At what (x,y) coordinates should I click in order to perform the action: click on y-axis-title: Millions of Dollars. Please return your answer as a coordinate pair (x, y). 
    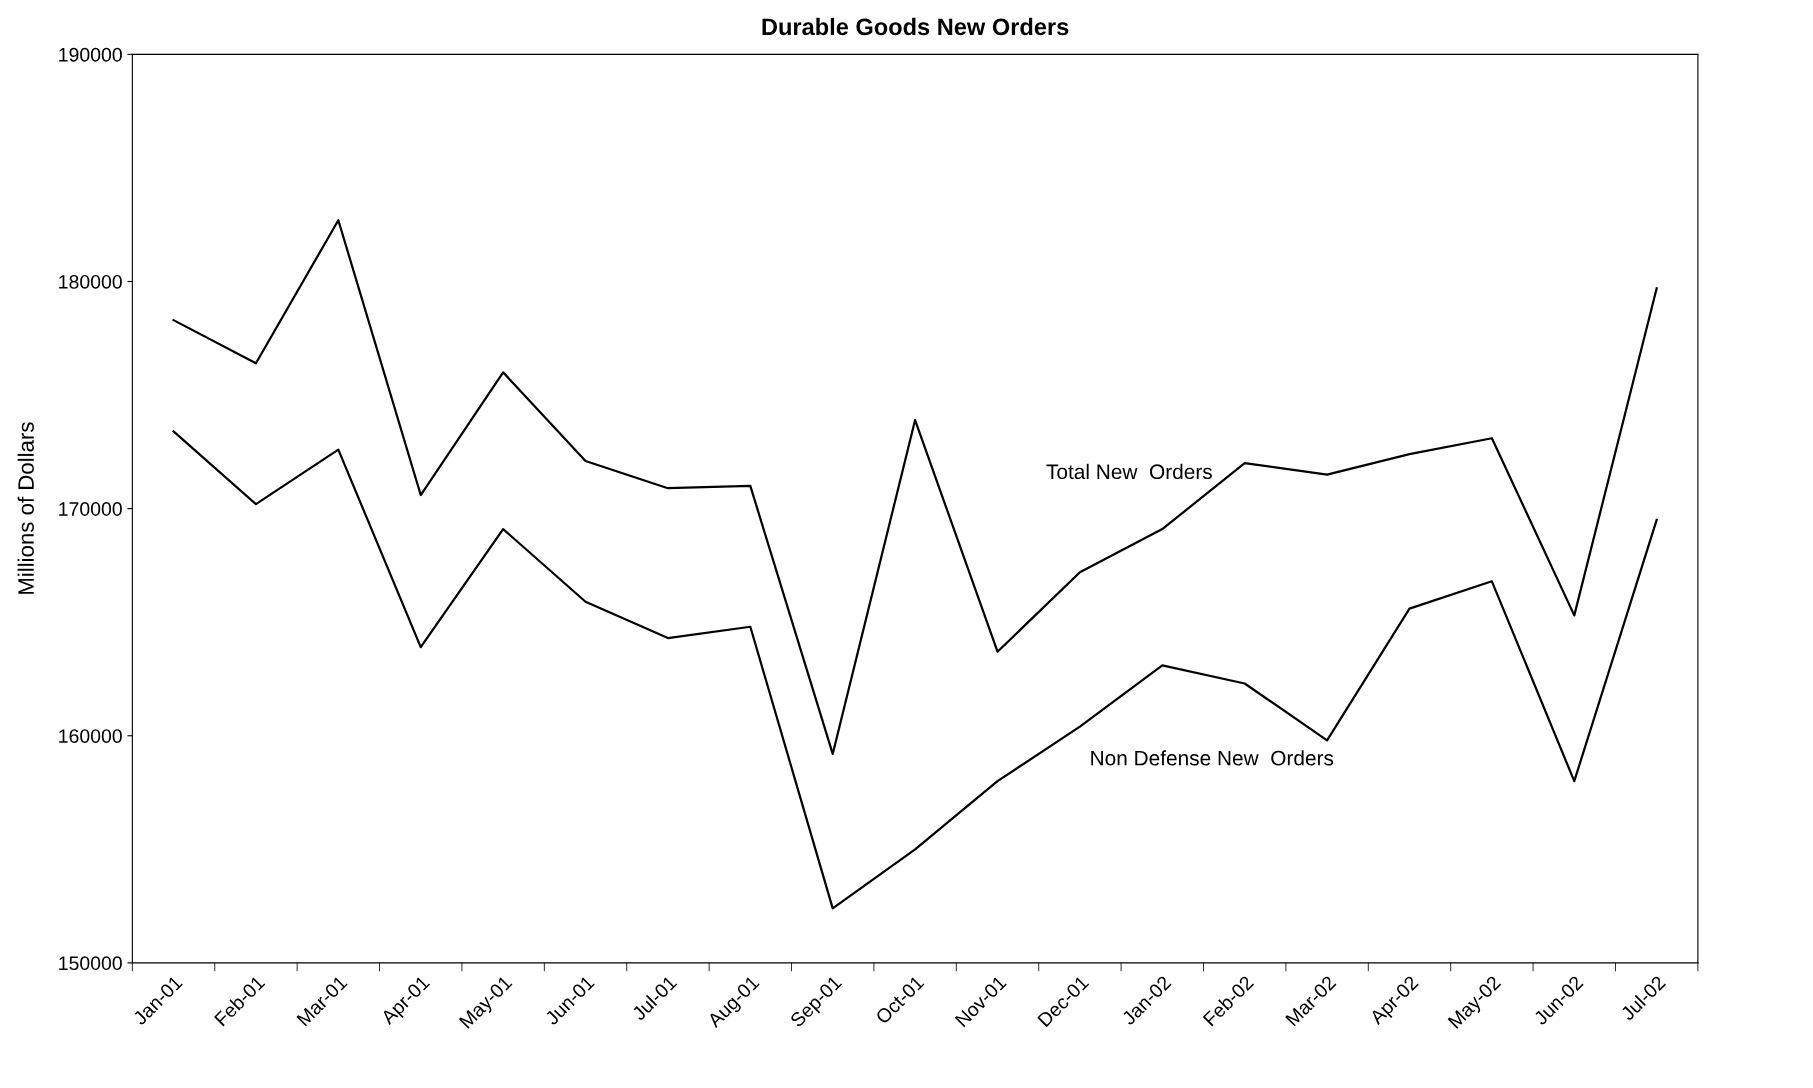
    Looking at the image, I should click on (25, 508).